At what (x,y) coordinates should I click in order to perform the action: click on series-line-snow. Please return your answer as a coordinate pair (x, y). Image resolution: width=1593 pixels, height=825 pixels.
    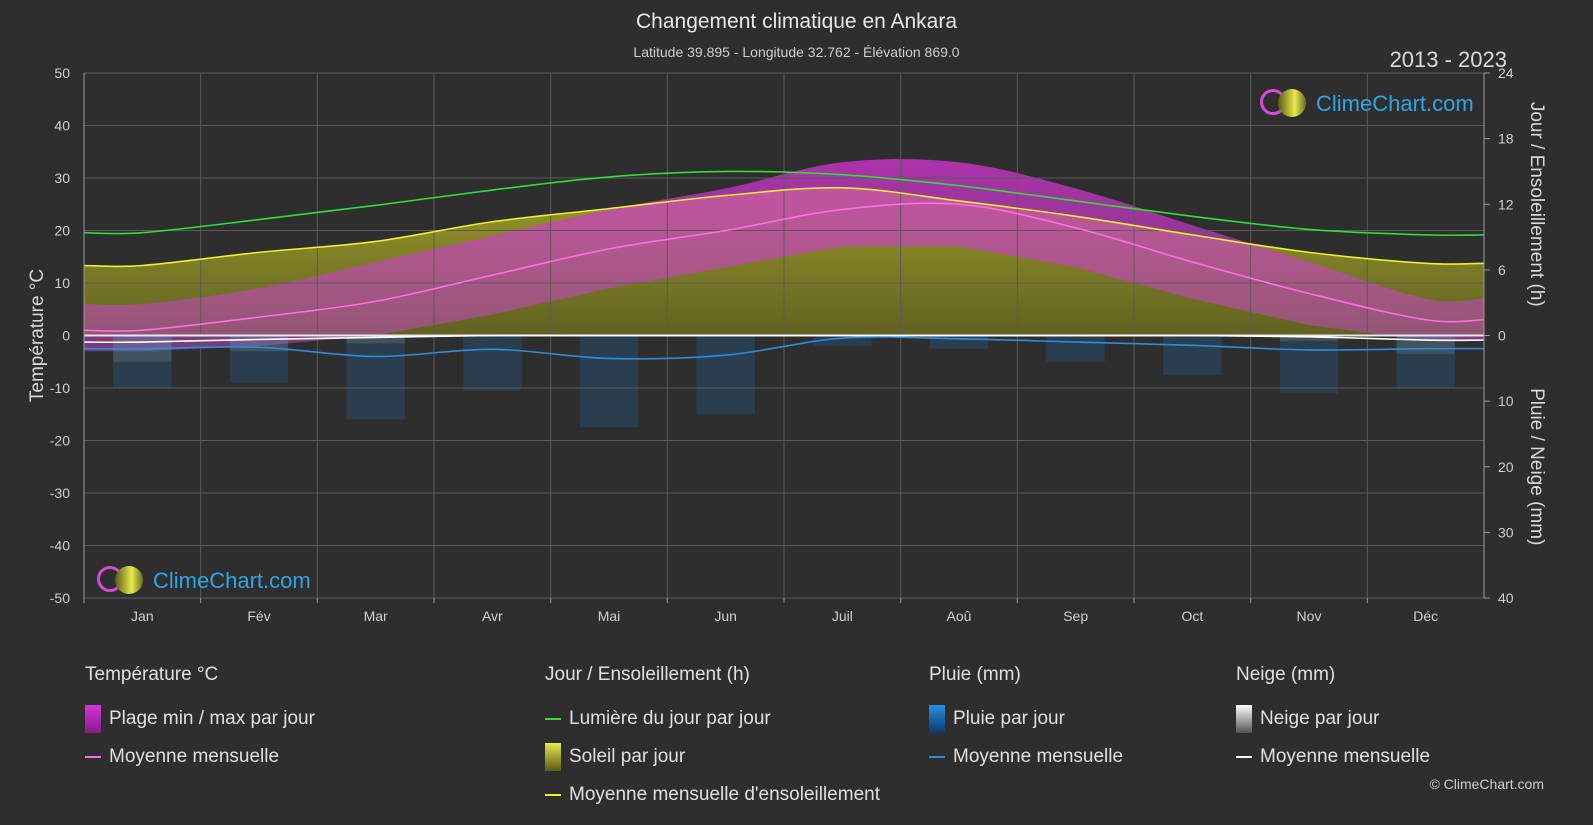
    Looking at the image, I should click on (784, 339).